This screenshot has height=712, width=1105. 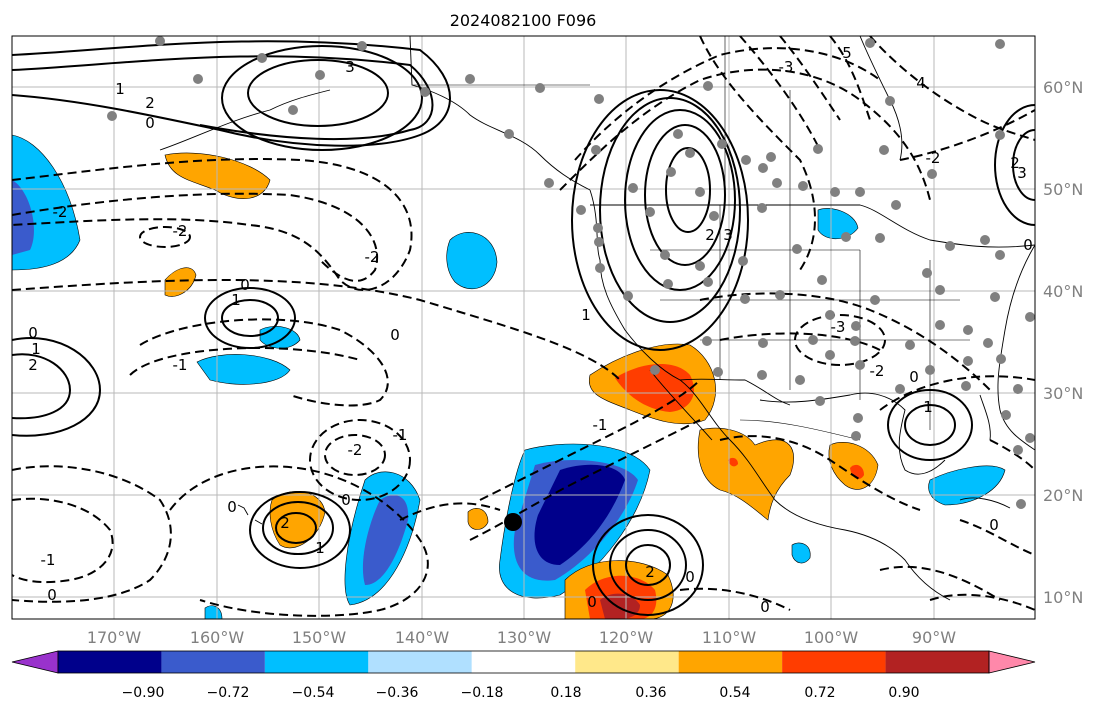 I want to click on x-tick: 120°W, so click(x=626, y=637).